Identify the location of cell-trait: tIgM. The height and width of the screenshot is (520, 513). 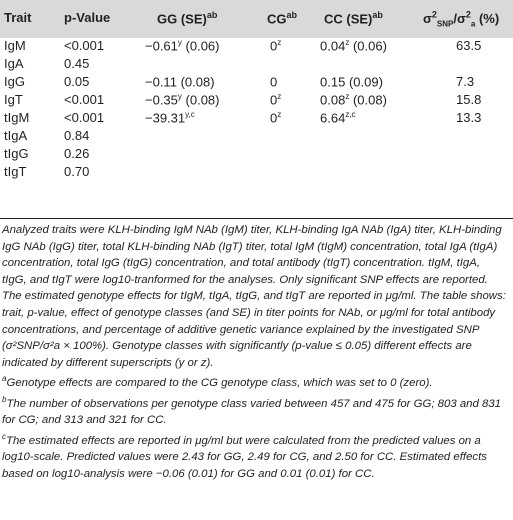
(17, 117).